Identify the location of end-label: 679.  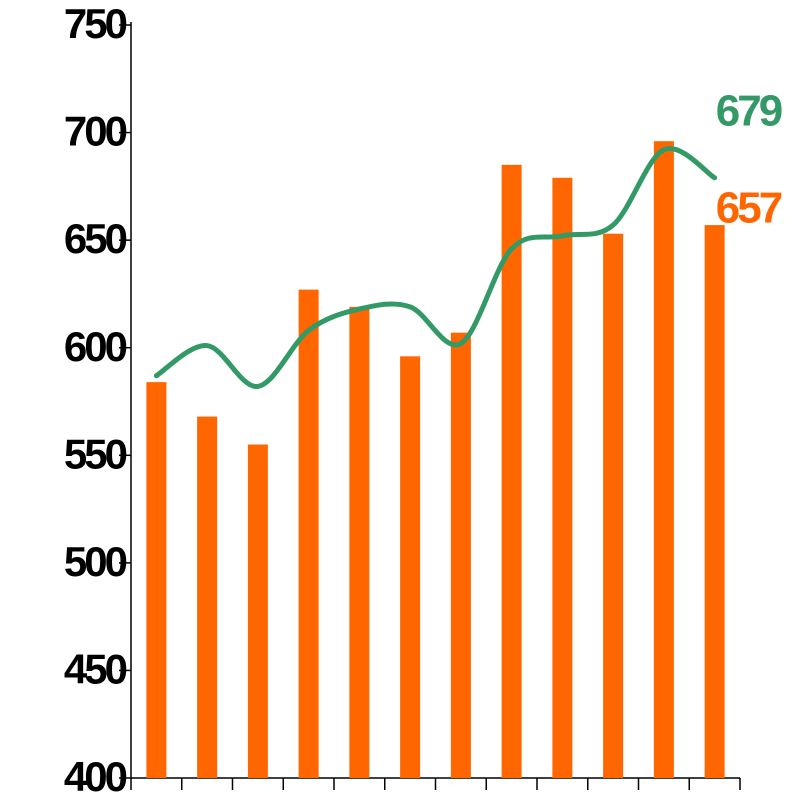
(749, 111).